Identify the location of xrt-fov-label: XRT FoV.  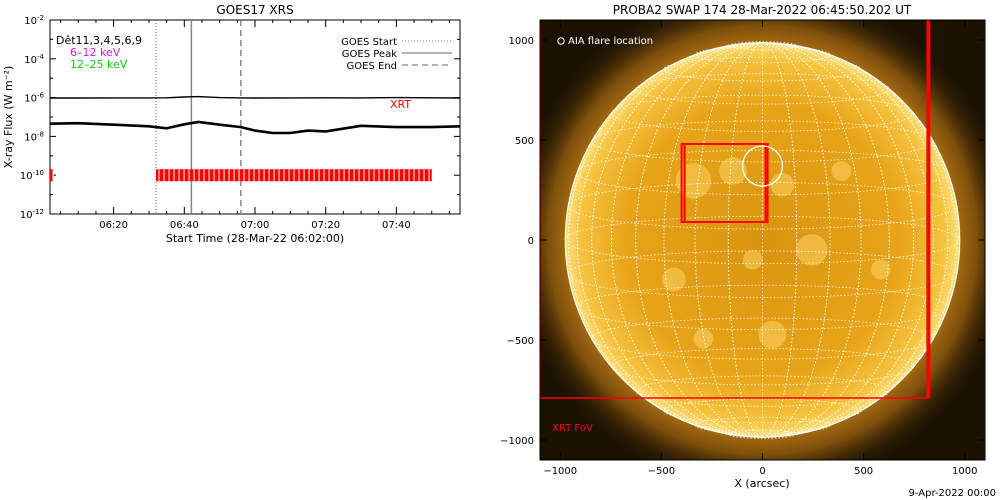
(572, 428).